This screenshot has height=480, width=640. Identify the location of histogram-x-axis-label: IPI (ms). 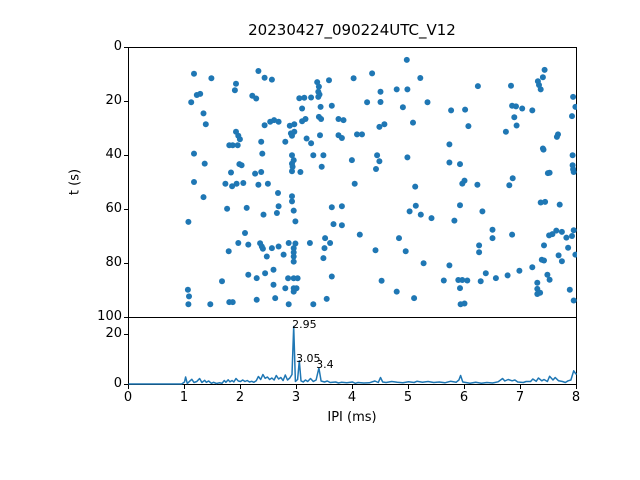
(352, 417).